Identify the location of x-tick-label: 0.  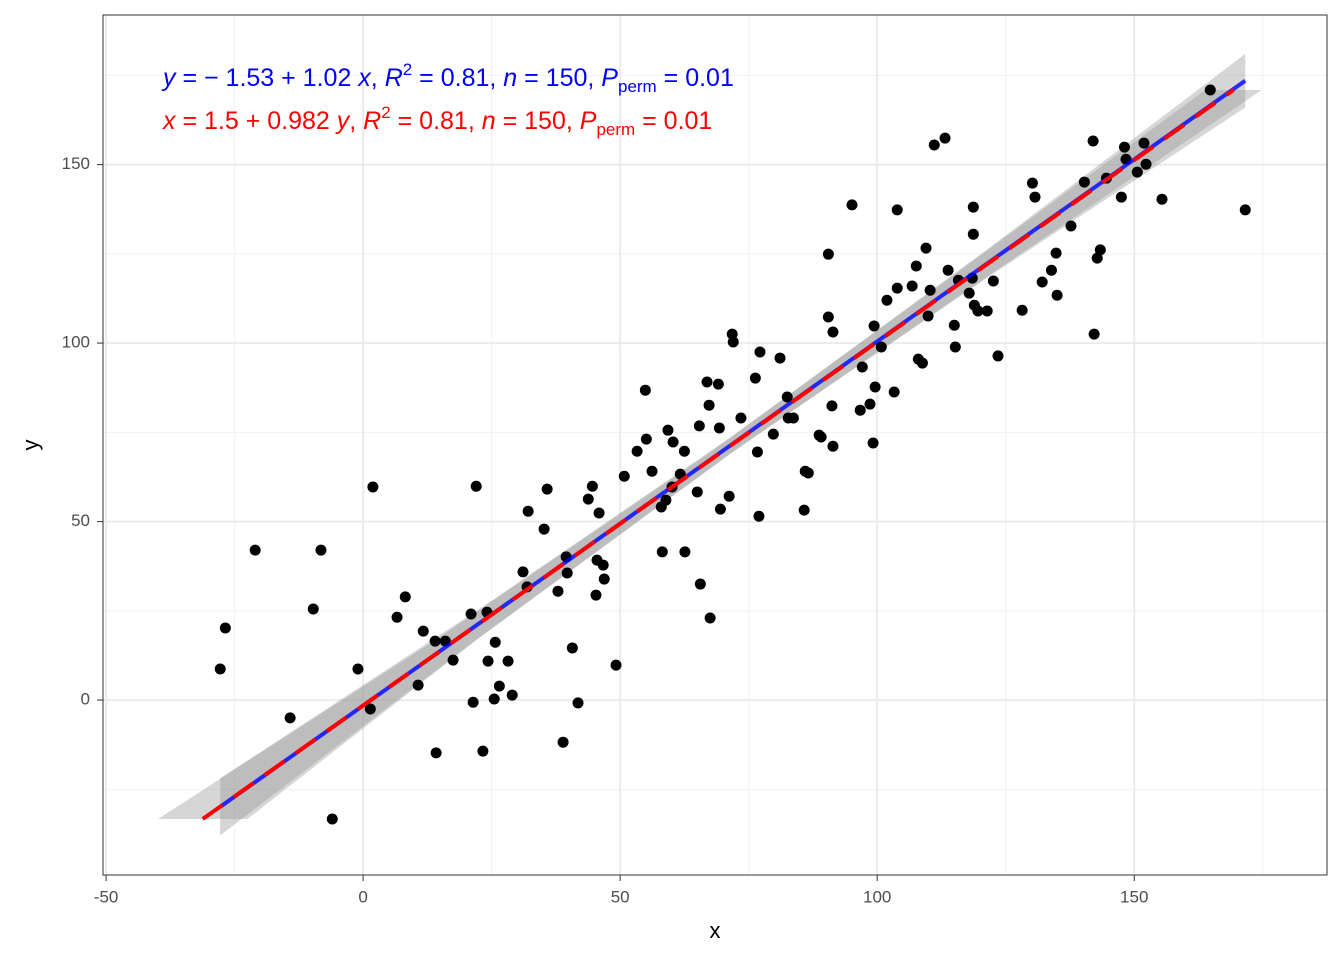
(362, 896).